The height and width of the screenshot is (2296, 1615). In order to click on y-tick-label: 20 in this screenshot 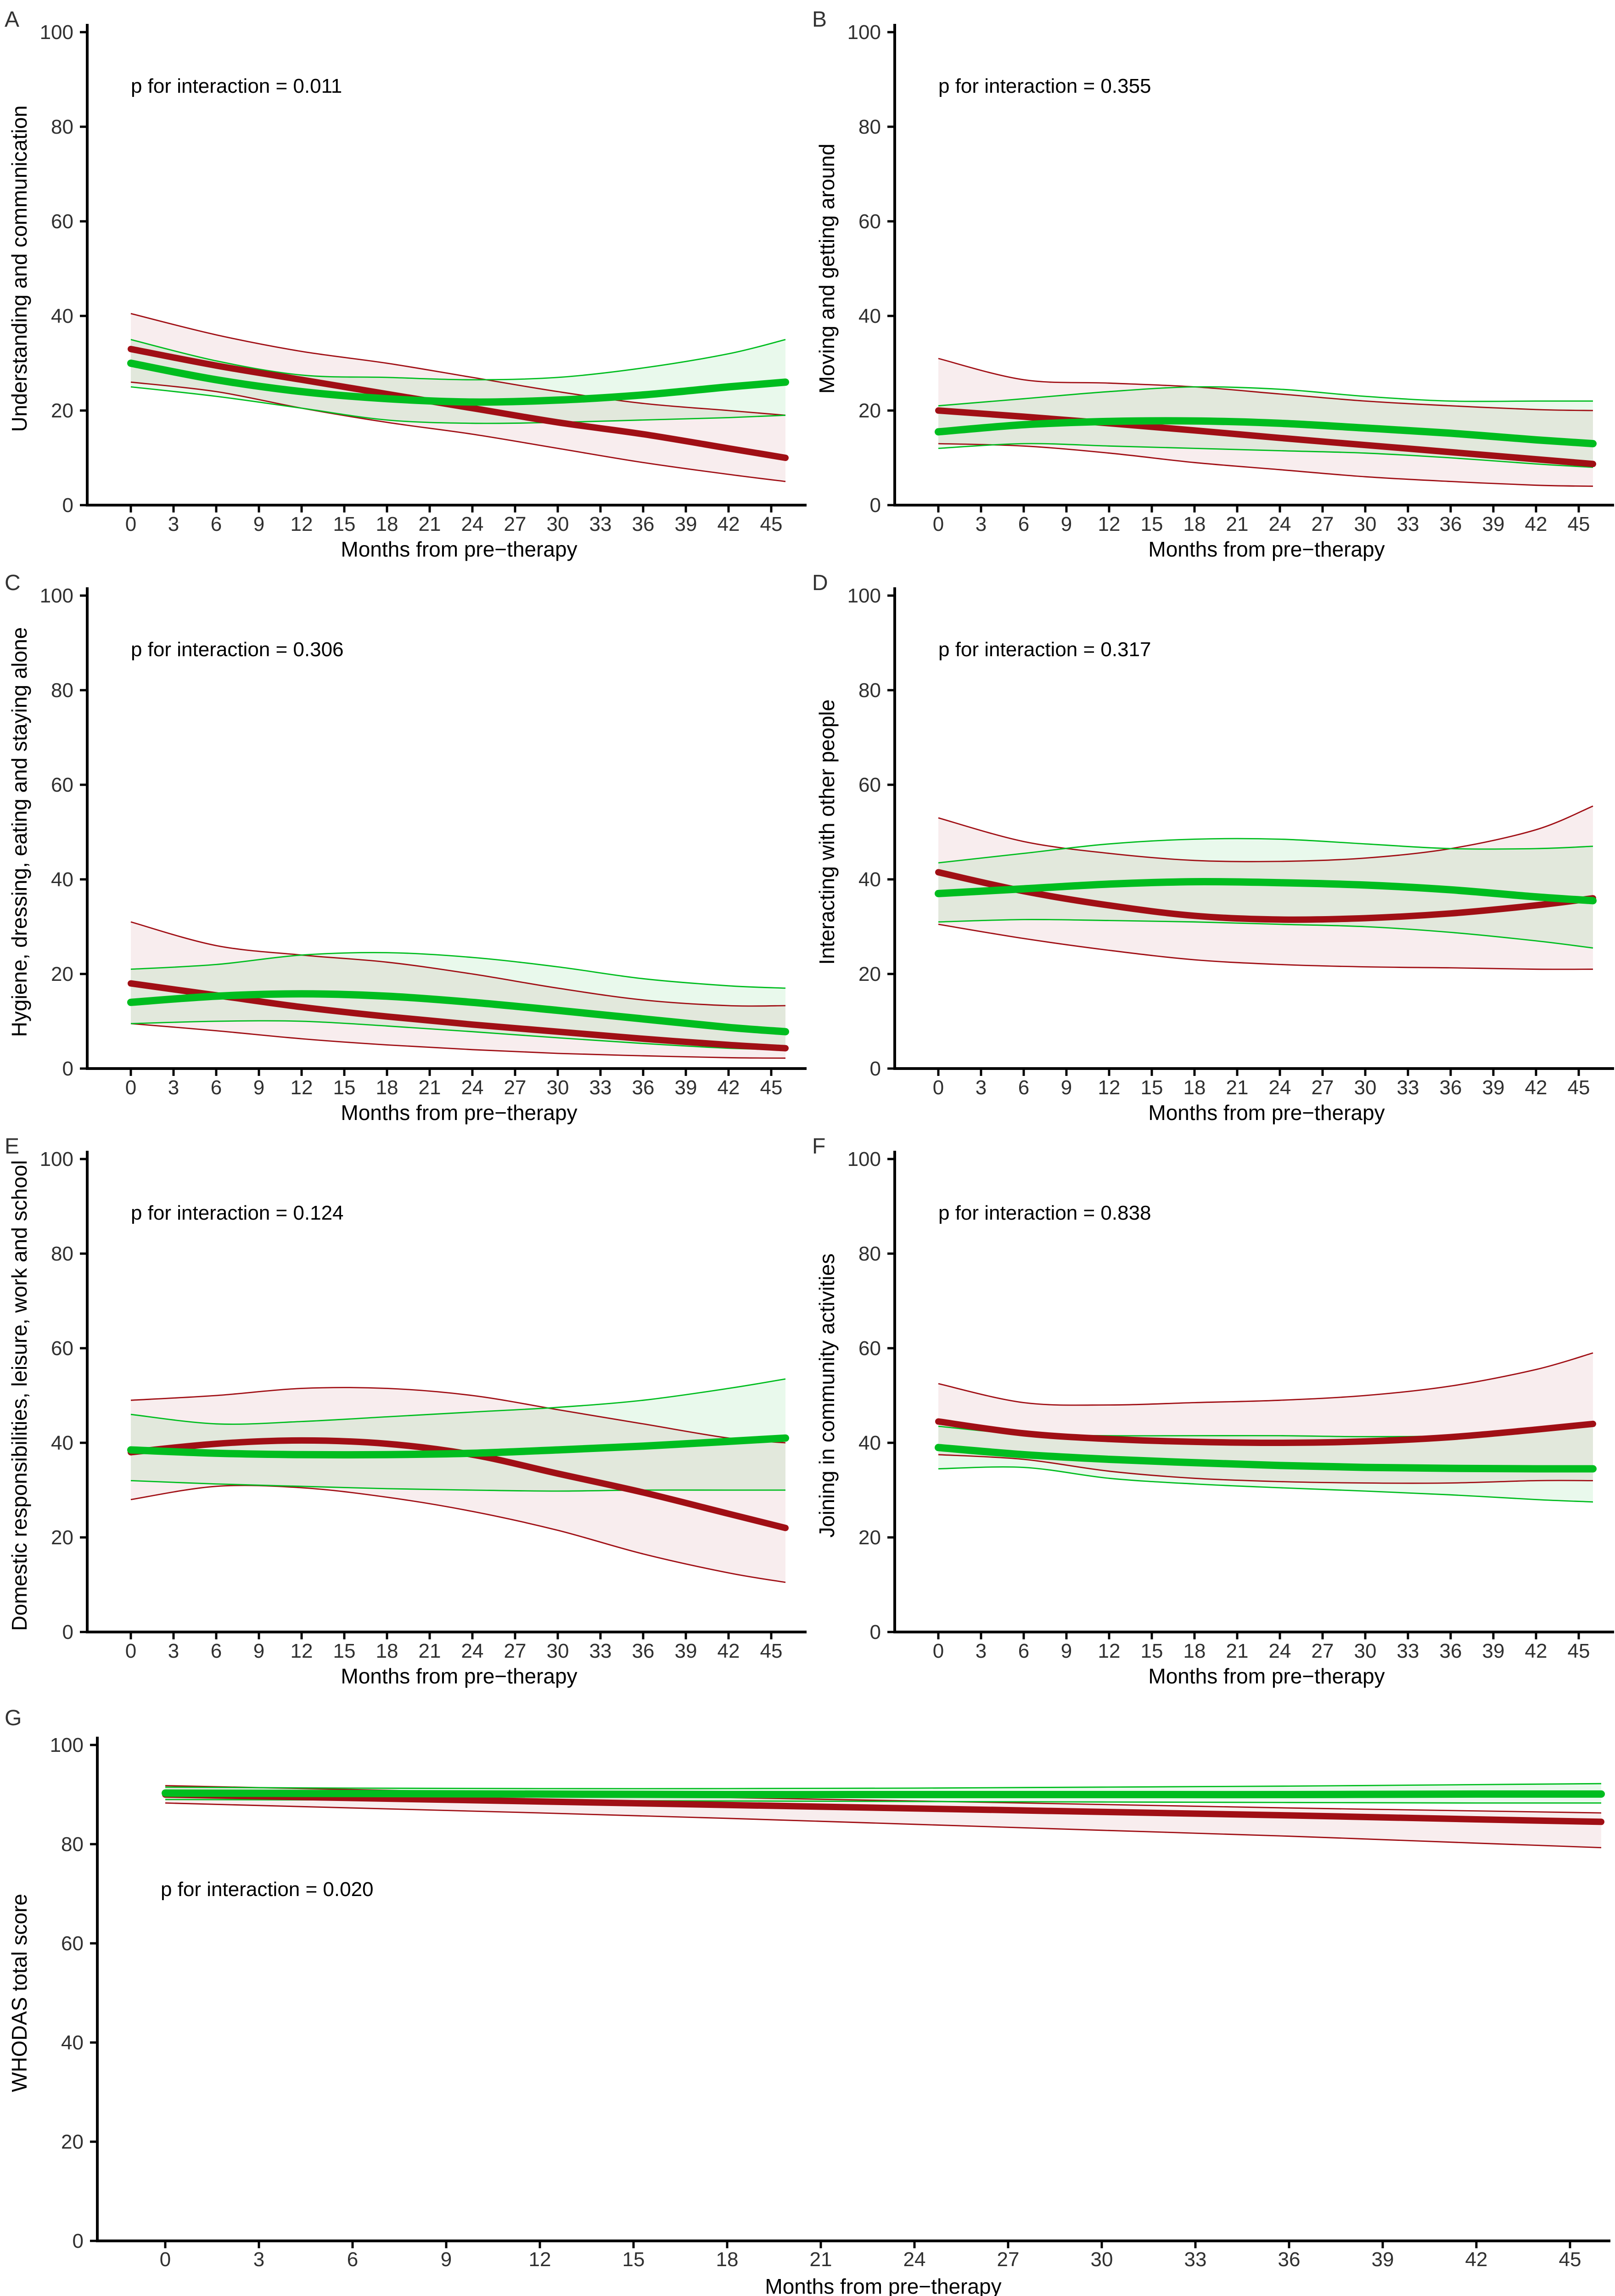, I will do `click(62, 1537)`.